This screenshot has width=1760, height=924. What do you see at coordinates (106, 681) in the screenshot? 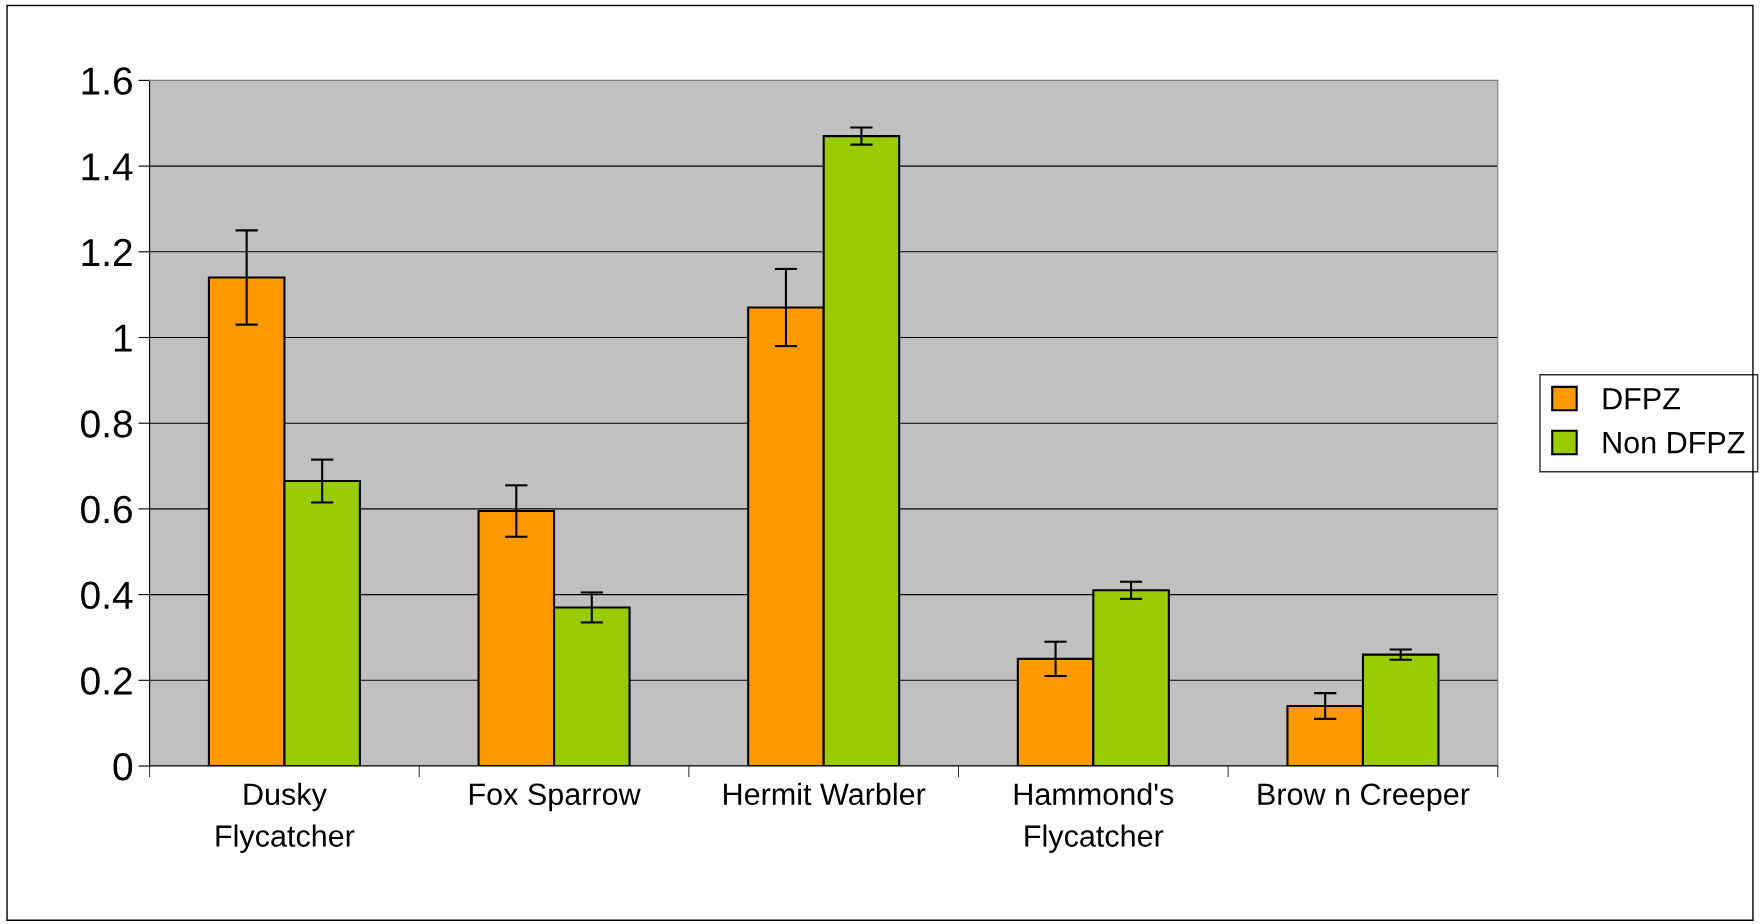
I see `y-tick-label: 0.2` at bounding box center [106, 681].